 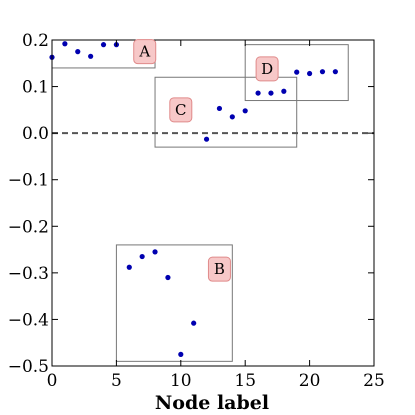 I want to click on group-label-c: C, so click(x=180, y=110).